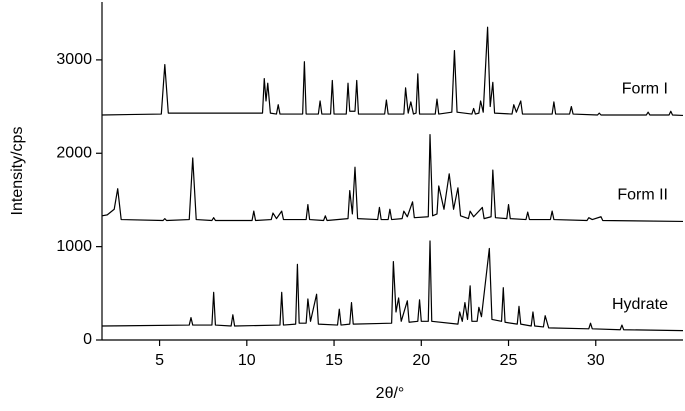 The width and height of the screenshot is (685, 411). Describe the element at coordinates (390, 393) in the screenshot. I see `x-axis-label: 2θ/°` at that location.